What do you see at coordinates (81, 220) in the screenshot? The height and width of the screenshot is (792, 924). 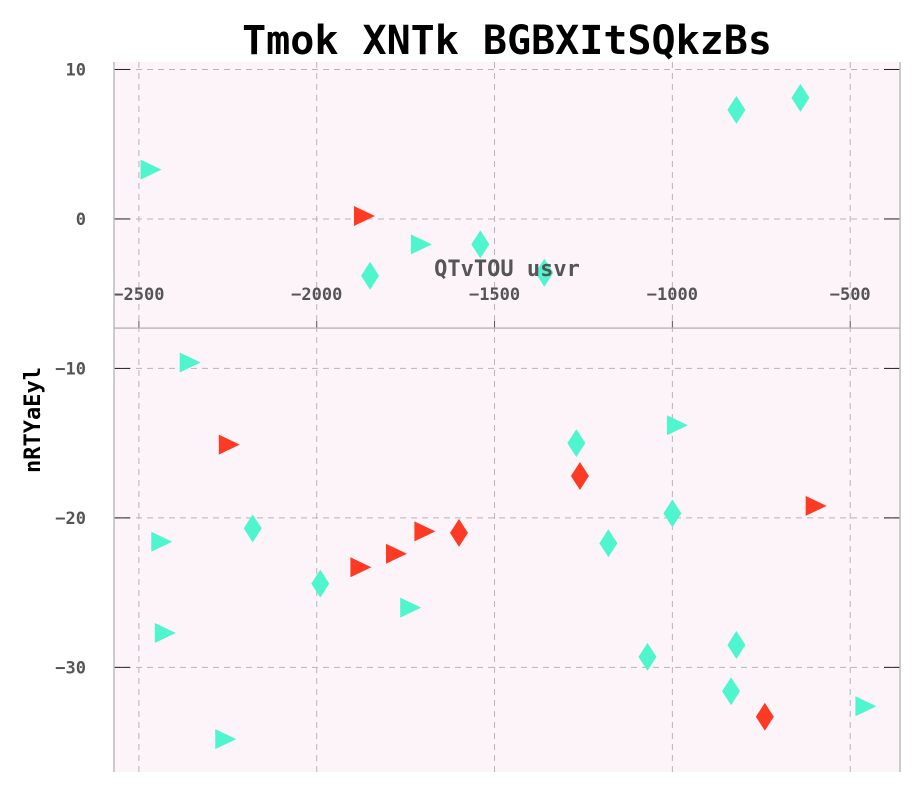 I see `y-tick-label: 0` at bounding box center [81, 220].